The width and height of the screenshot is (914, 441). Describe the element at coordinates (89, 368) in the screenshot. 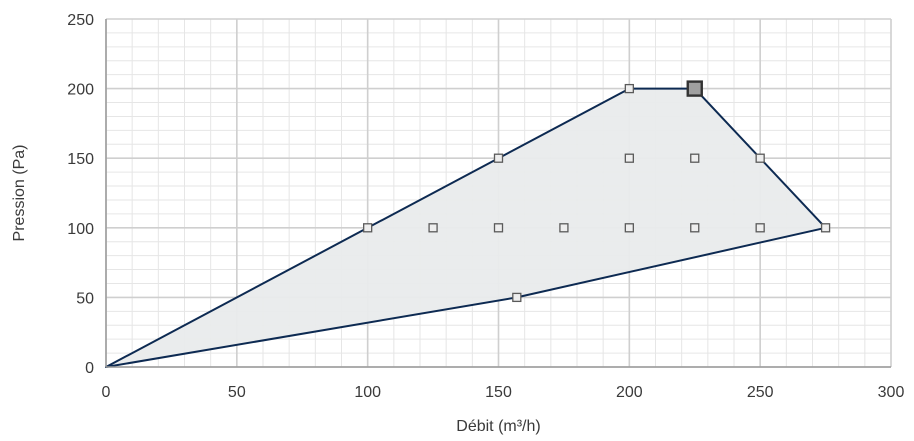

I see `y-tick-label: 0` at that location.